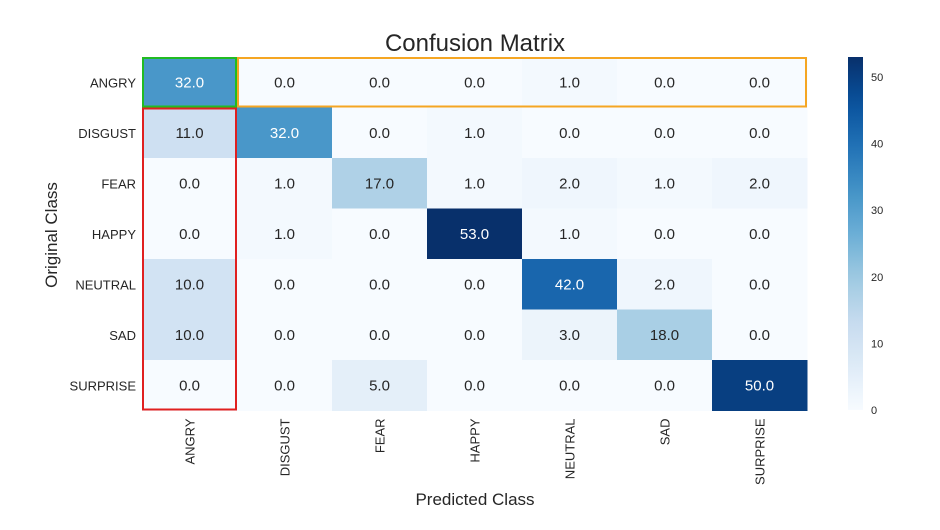 This screenshot has height=530, width=940. I want to click on cell-value-label: 5.0, so click(379, 385).